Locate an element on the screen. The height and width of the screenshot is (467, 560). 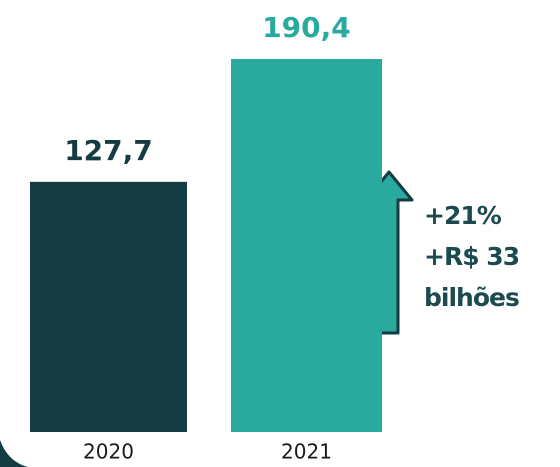
annotation: bilhões is located at coordinates (471, 297).